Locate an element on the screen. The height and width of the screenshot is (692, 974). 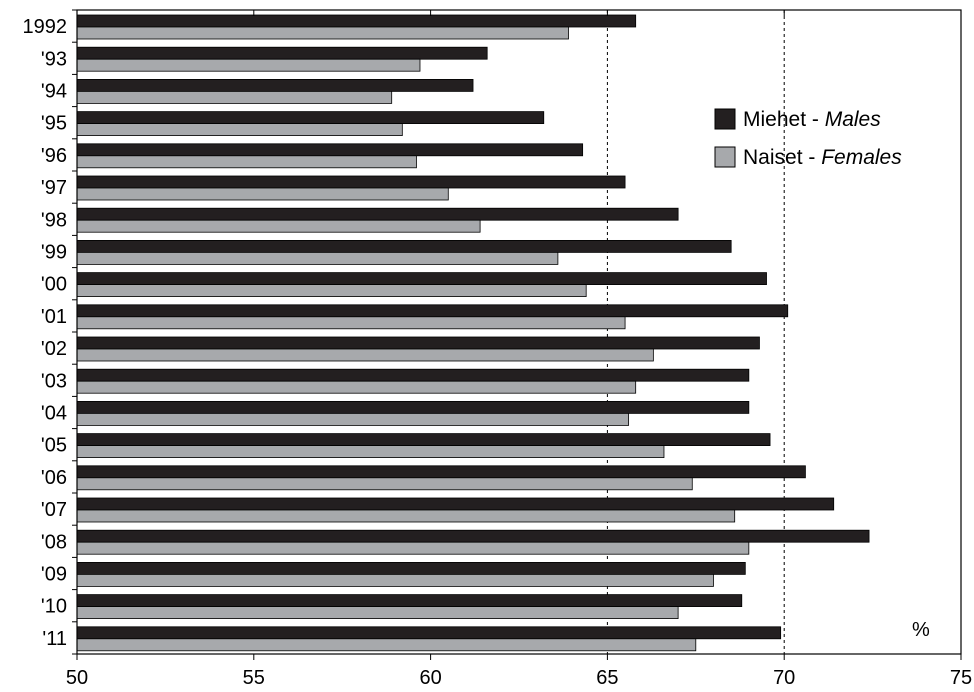
legend-label-males: Miehet - Males is located at coordinates (812, 119).